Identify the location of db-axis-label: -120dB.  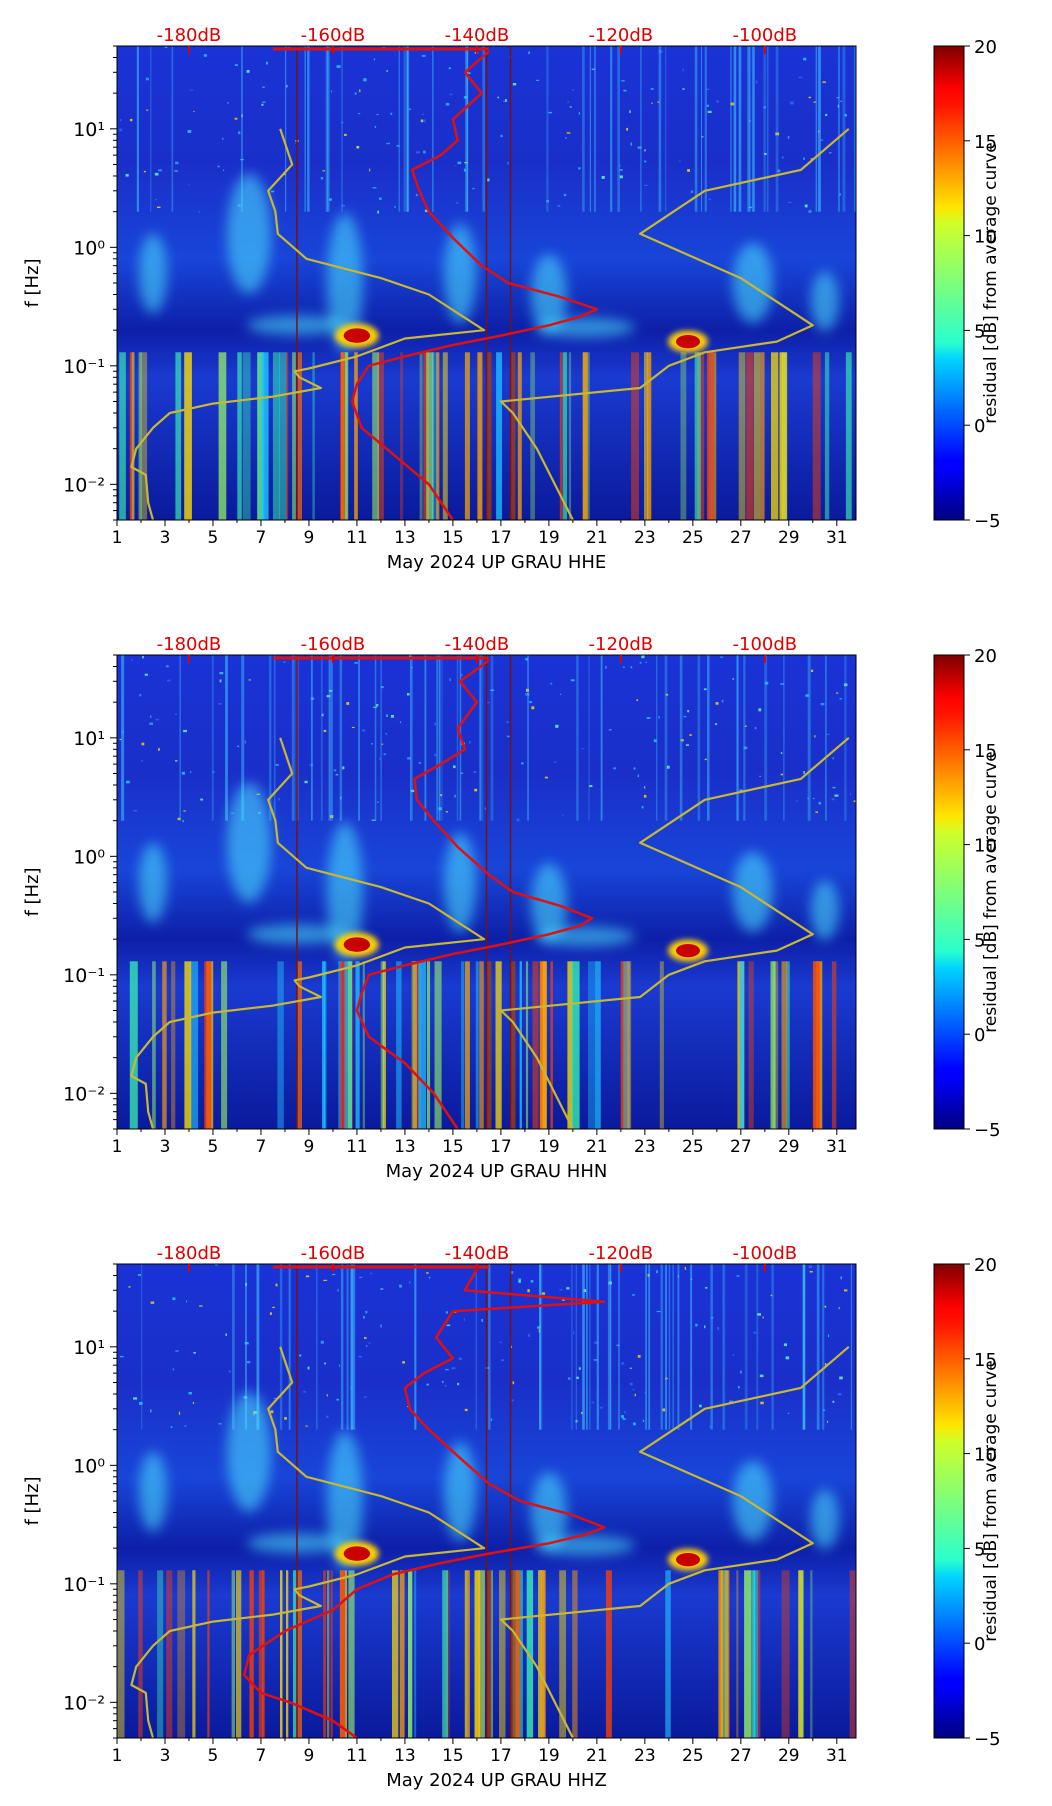
(621, 35).